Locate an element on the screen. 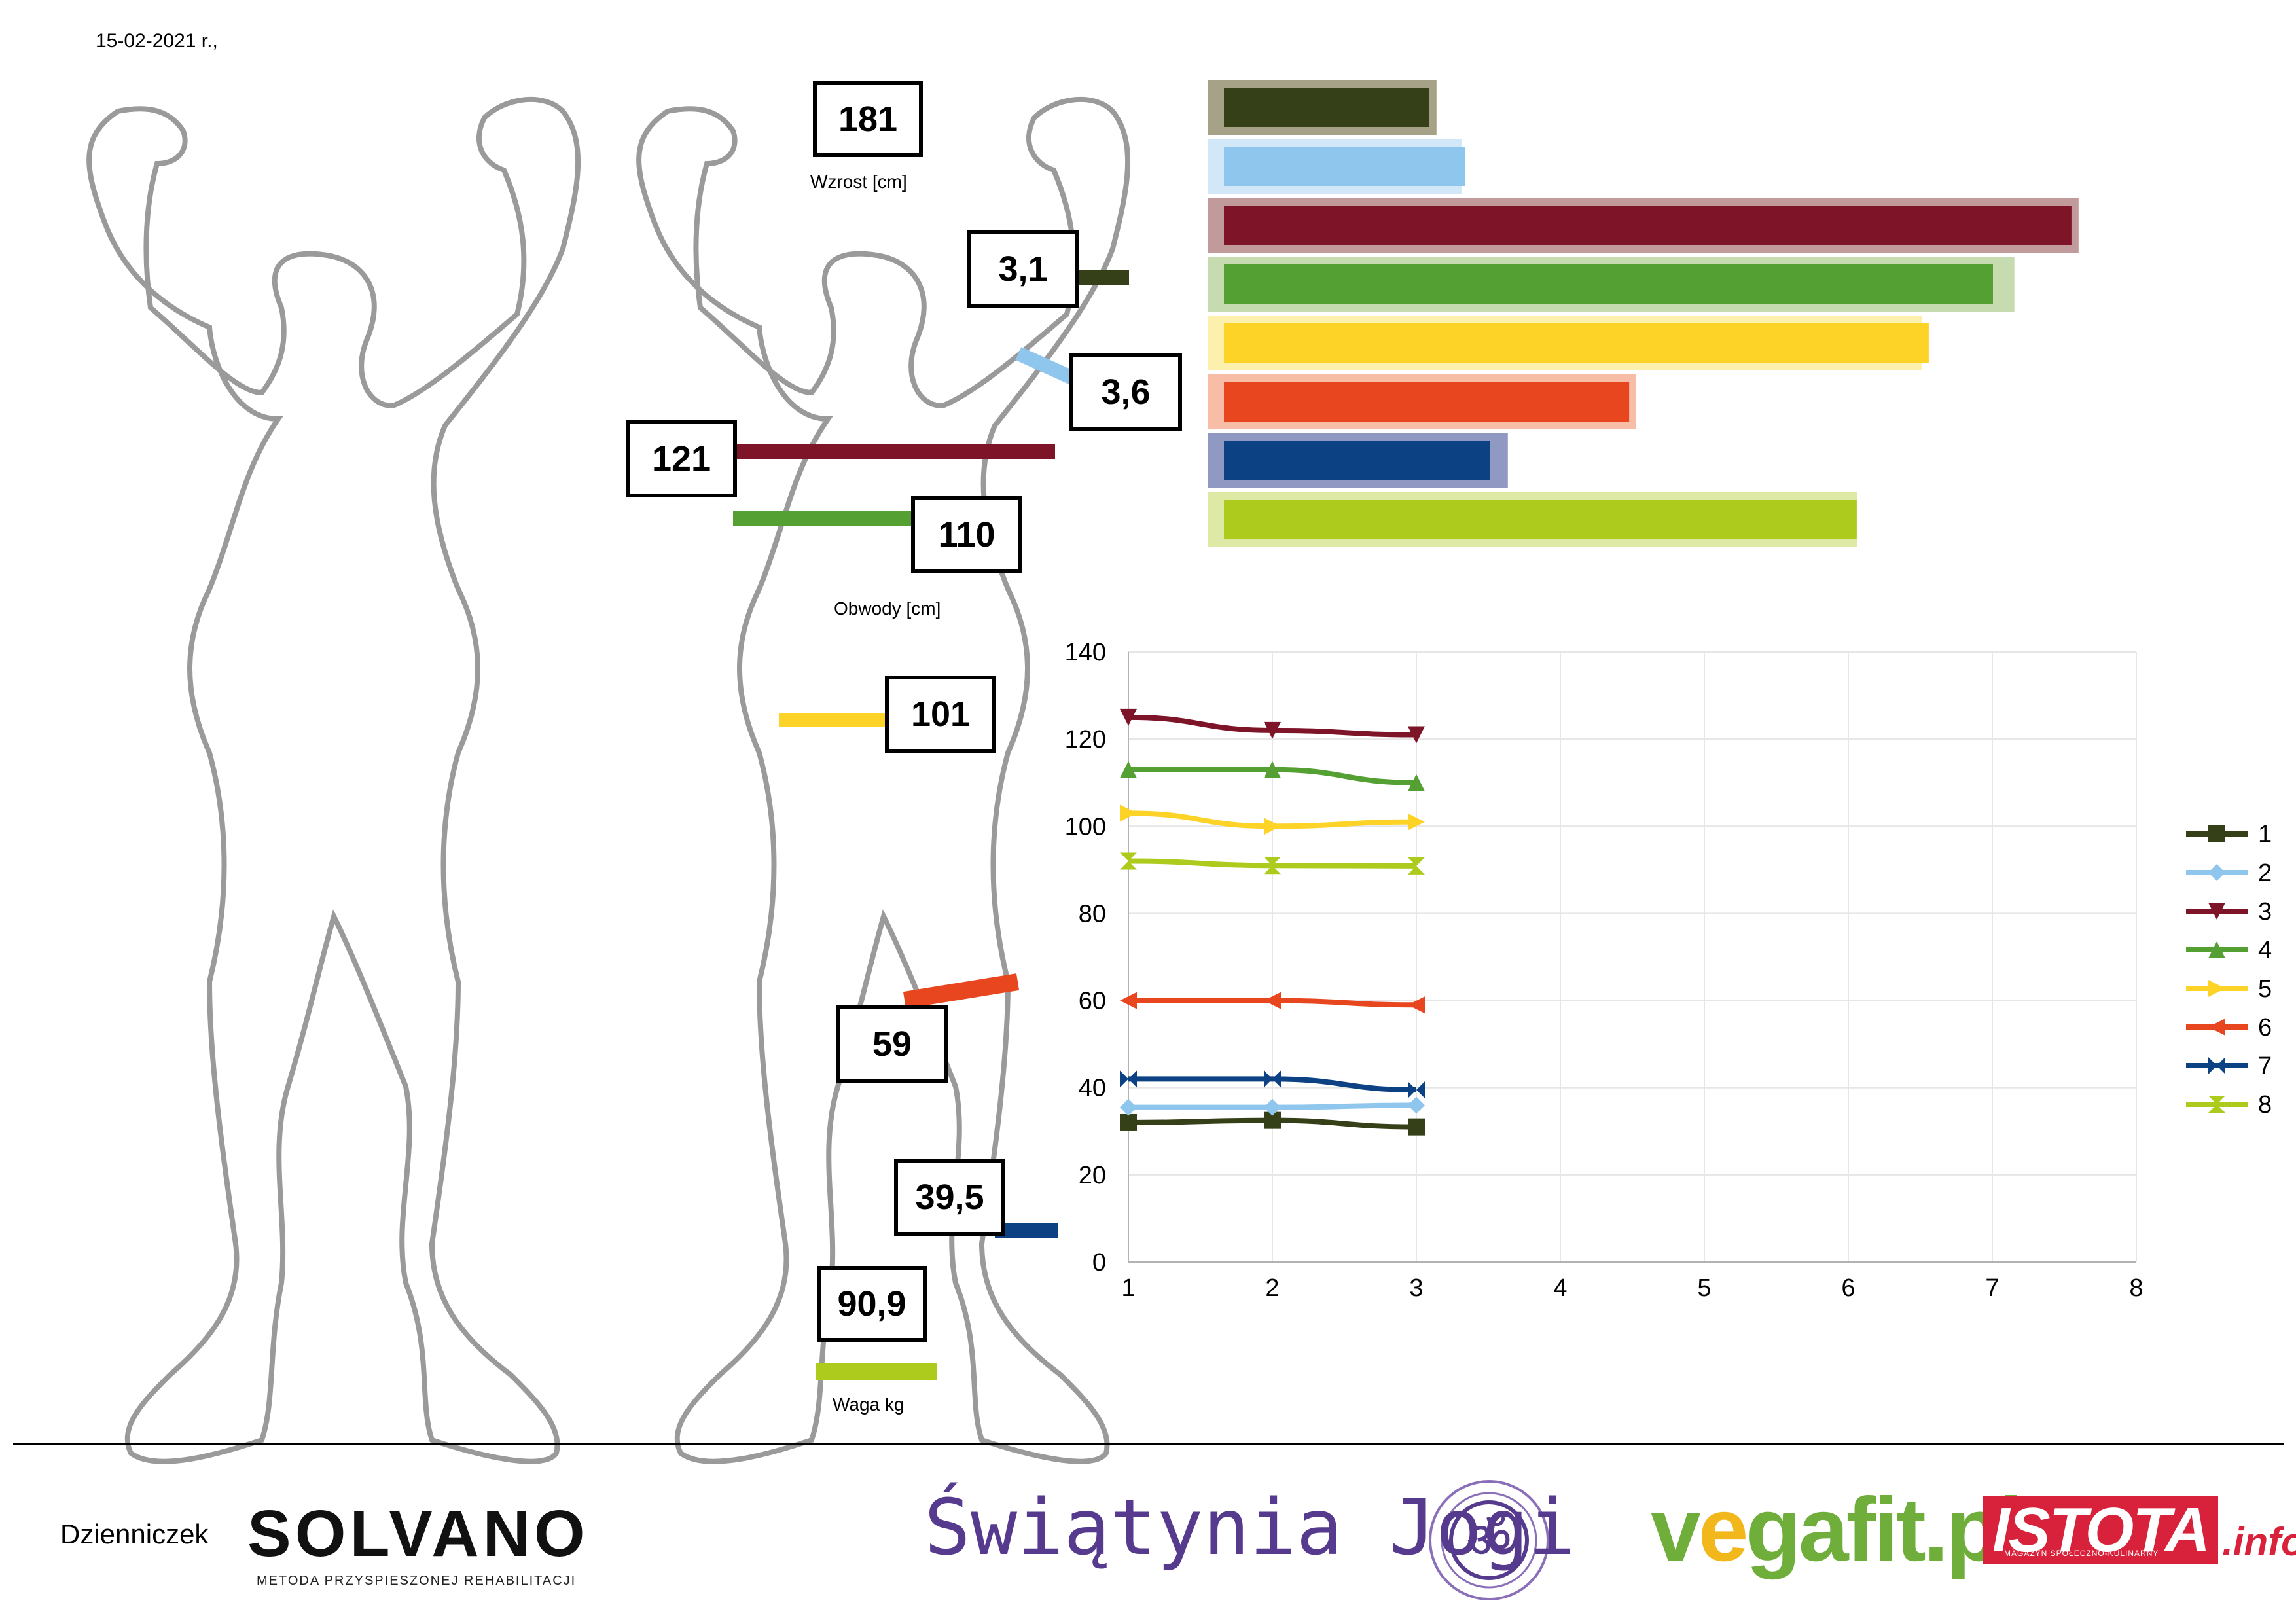 This screenshot has width=2296, height=1624. measurement-strips is located at coordinates (927, 825).